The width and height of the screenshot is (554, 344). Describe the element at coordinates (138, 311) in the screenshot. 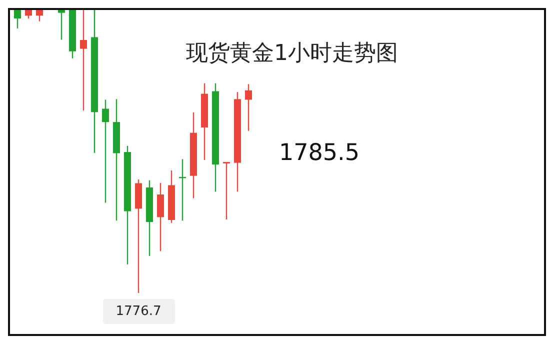

I see `text: 1776.7` at that location.